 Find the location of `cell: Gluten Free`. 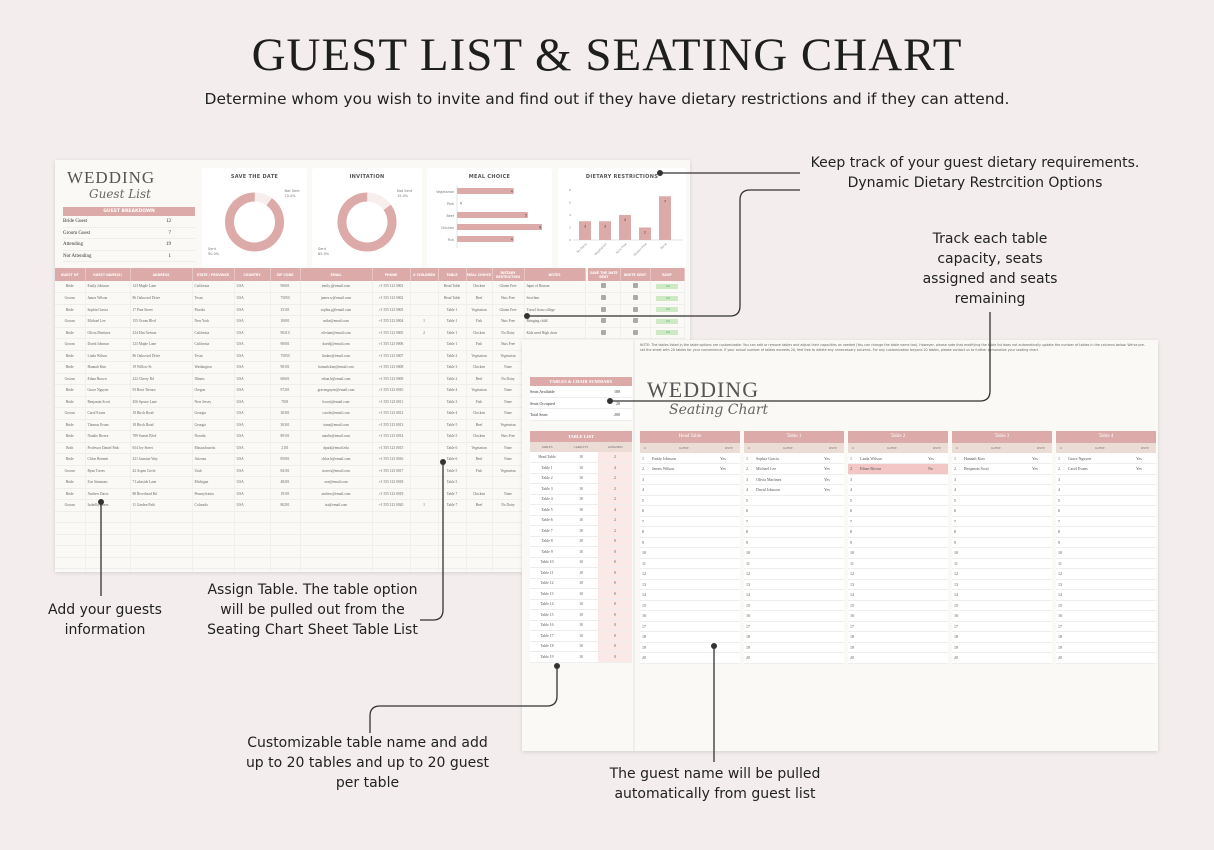

cell: Gluten Free is located at coordinates (508, 310).